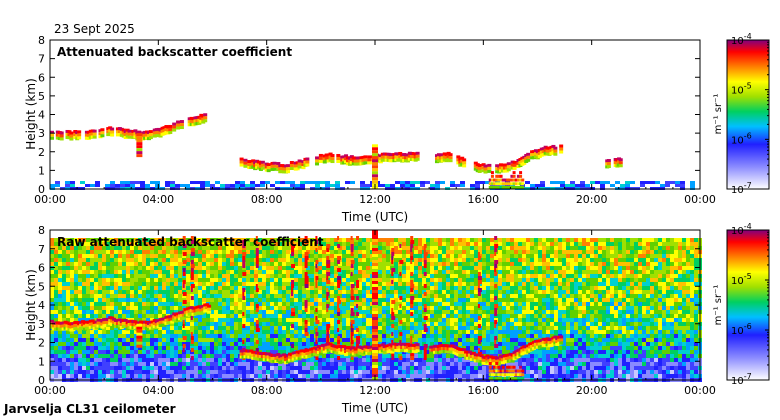 The image size is (780, 420). Describe the element at coordinates (139, 147) in the screenshot. I see `fog-cell` at that location.